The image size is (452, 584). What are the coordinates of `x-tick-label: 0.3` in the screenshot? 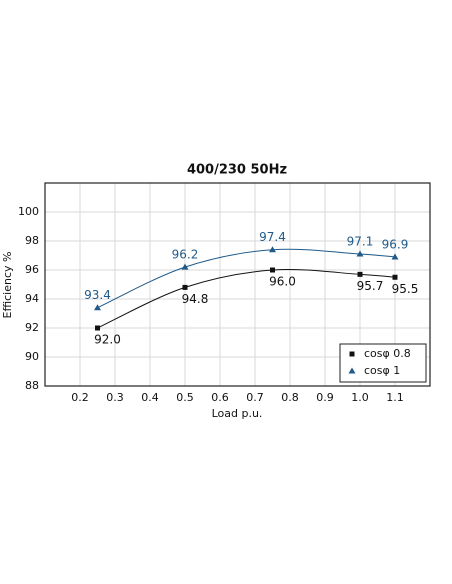 It's located at (115, 397).